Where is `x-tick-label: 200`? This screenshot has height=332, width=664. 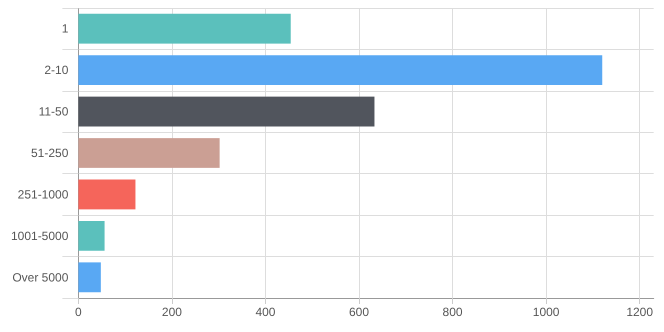
x-tick-label: 200 is located at coordinates (172, 312).